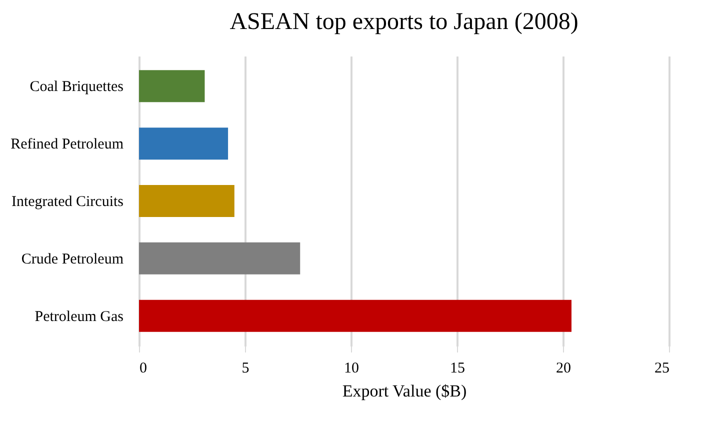  I want to click on y-tick-label: Refined Petroleum, so click(67, 144).